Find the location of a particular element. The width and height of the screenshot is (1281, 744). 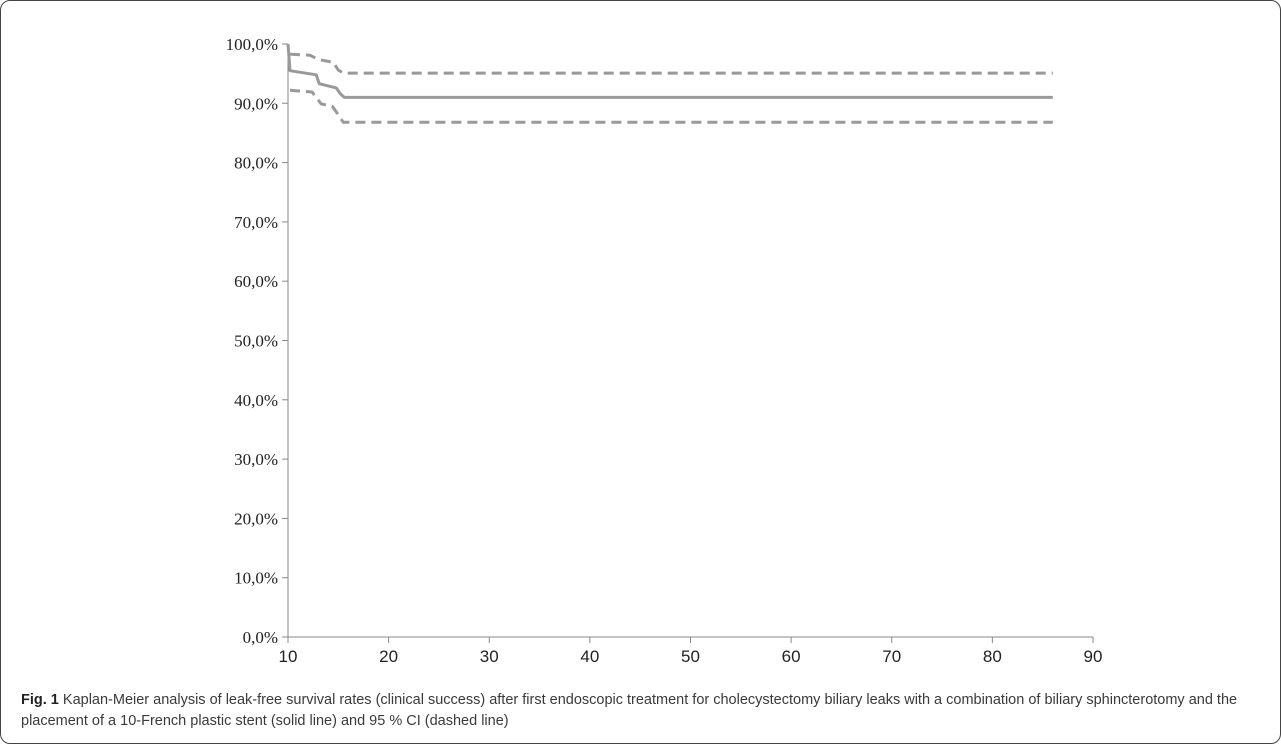

x-tick-label: 90 is located at coordinates (1093, 656).